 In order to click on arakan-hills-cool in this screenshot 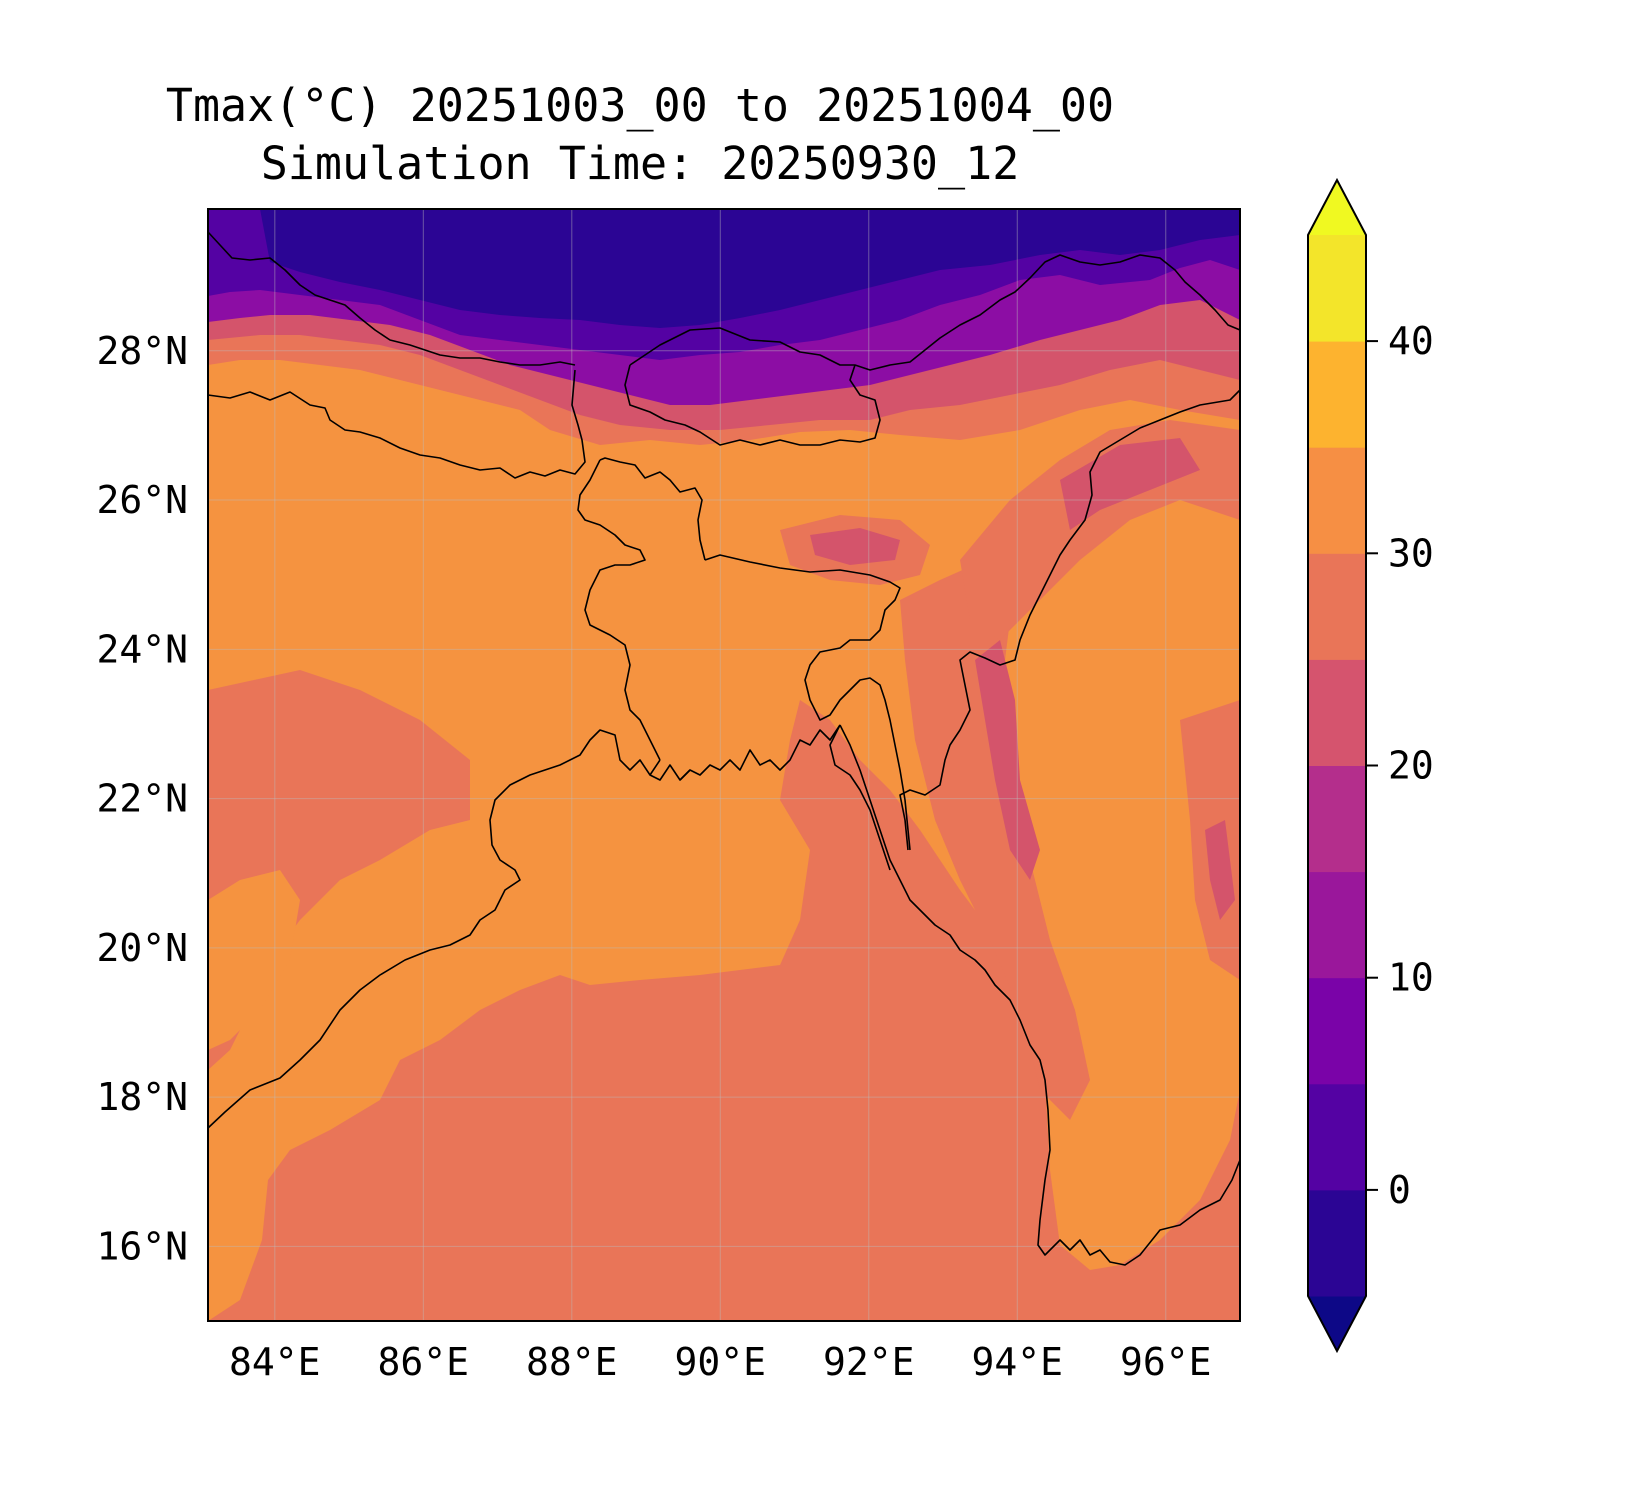, I will do `click(995, 840)`.